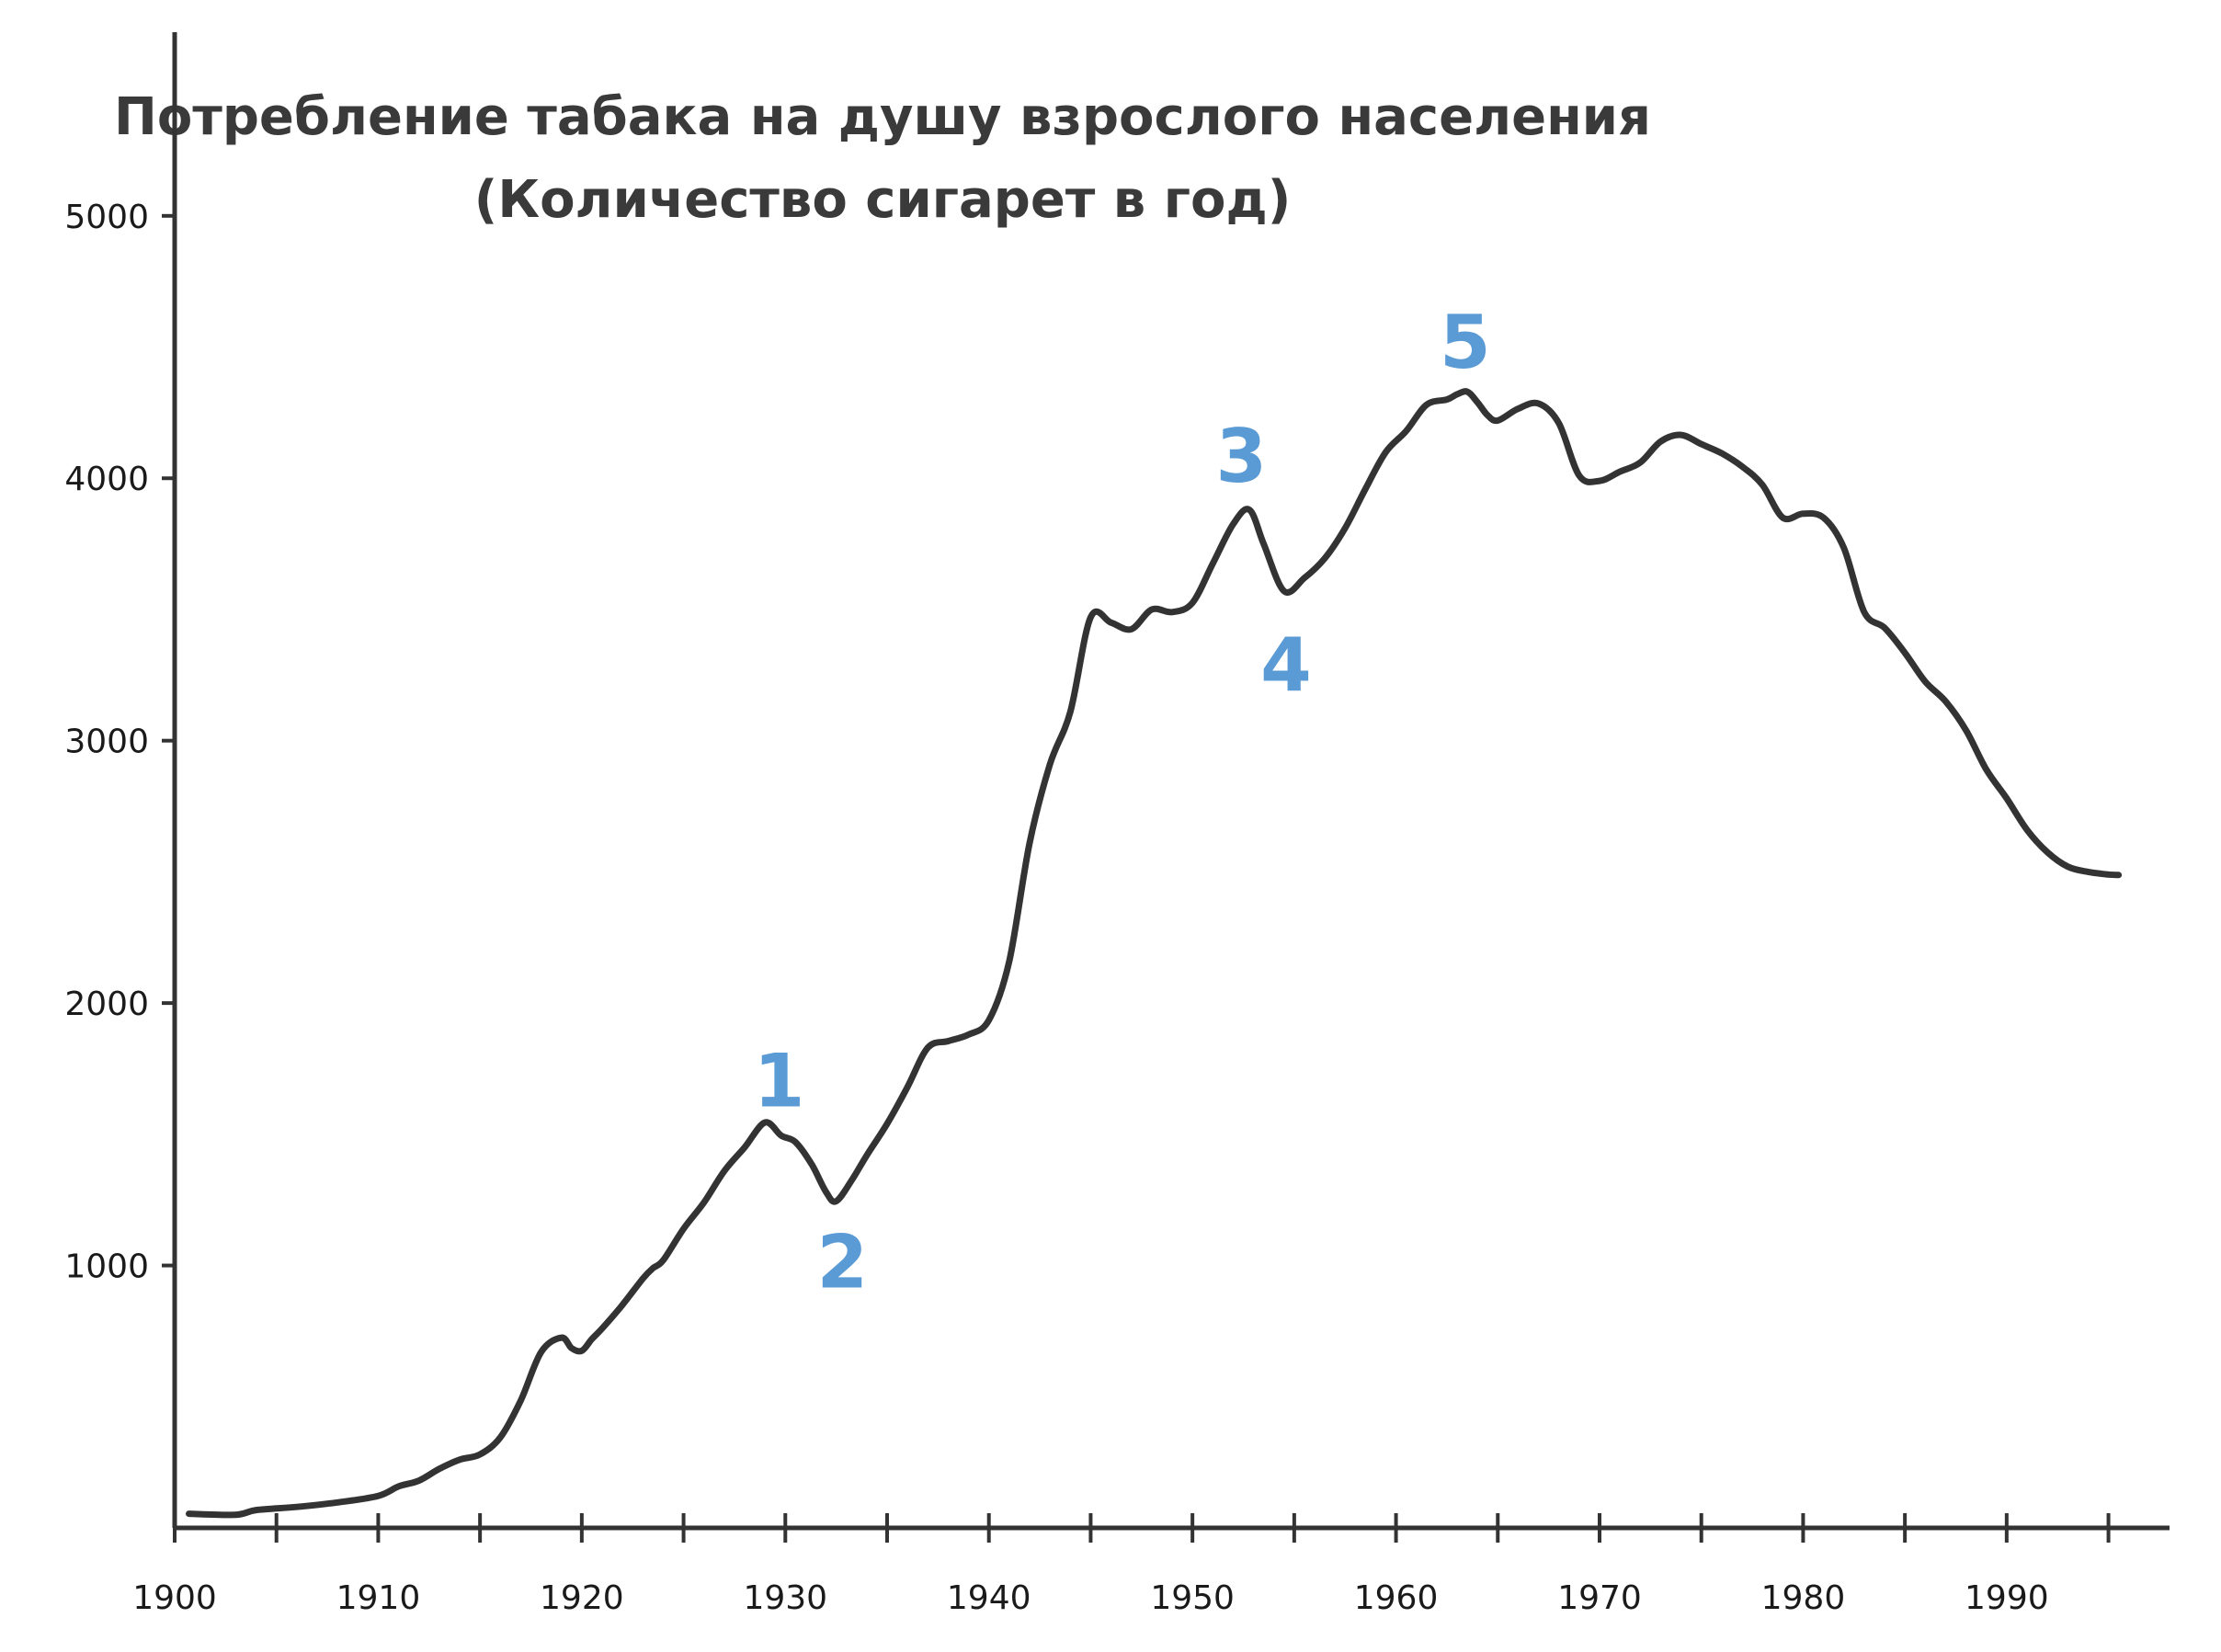 The image size is (2221, 1652). Describe the element at coordinates (174, 1598) in the screenshot. I see `x-tick-label: 1900` at that location.